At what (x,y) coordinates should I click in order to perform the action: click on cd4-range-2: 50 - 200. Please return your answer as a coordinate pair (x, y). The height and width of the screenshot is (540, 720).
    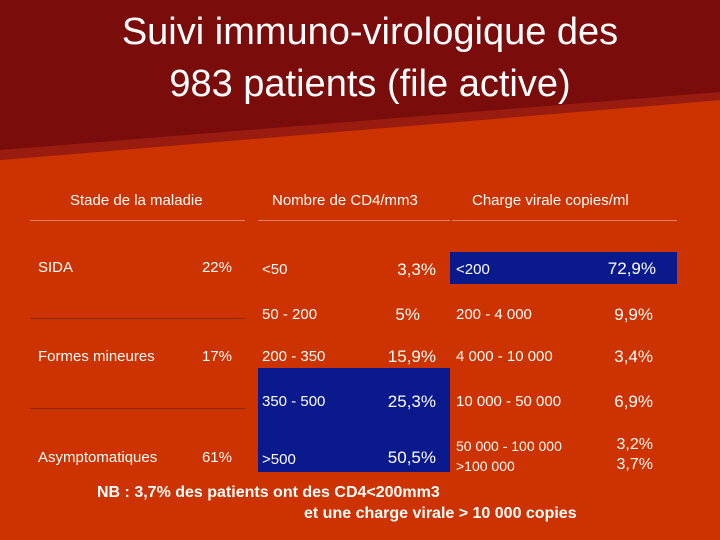
    Looking at the image, I should click on (290, 314).